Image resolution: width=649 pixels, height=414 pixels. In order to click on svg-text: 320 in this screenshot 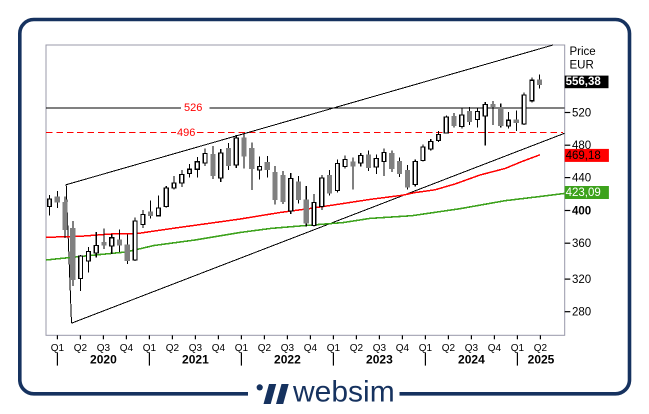, I will do `click(581, 280)`.